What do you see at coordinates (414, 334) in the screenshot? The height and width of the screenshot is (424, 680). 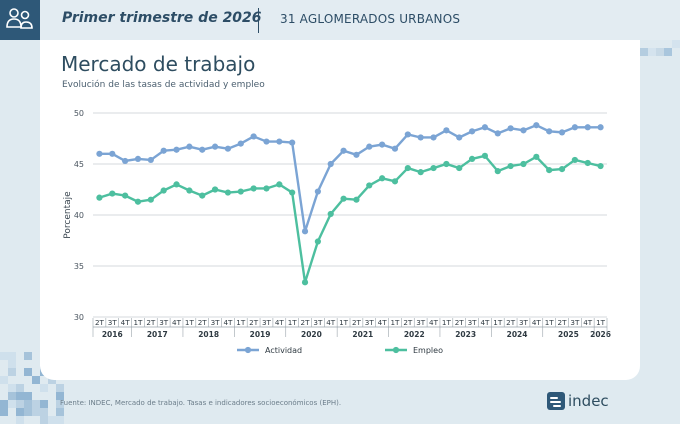 I see `year-label: 2022` at bounding box center [414, 334].